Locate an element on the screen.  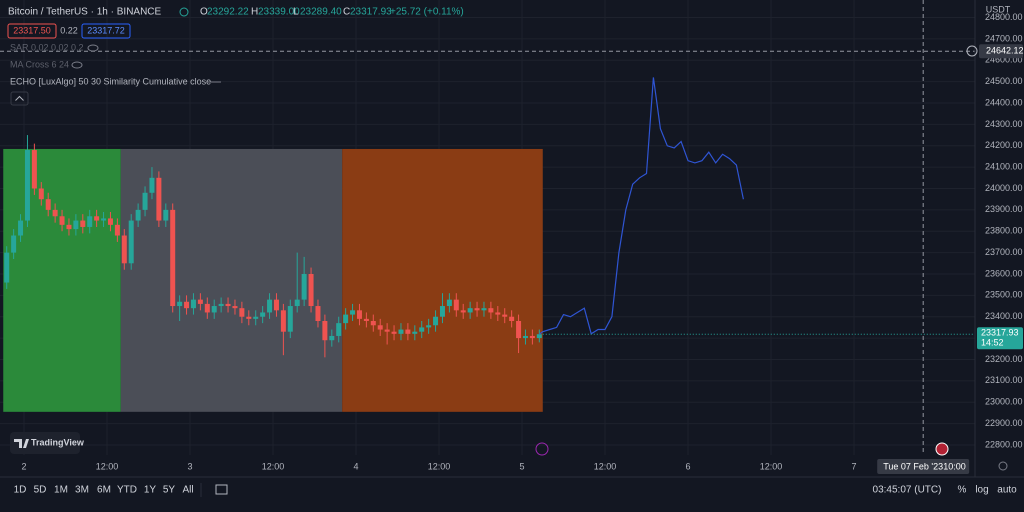
change: +25.72 (+0.11%) is located at coordinates (427, 12).